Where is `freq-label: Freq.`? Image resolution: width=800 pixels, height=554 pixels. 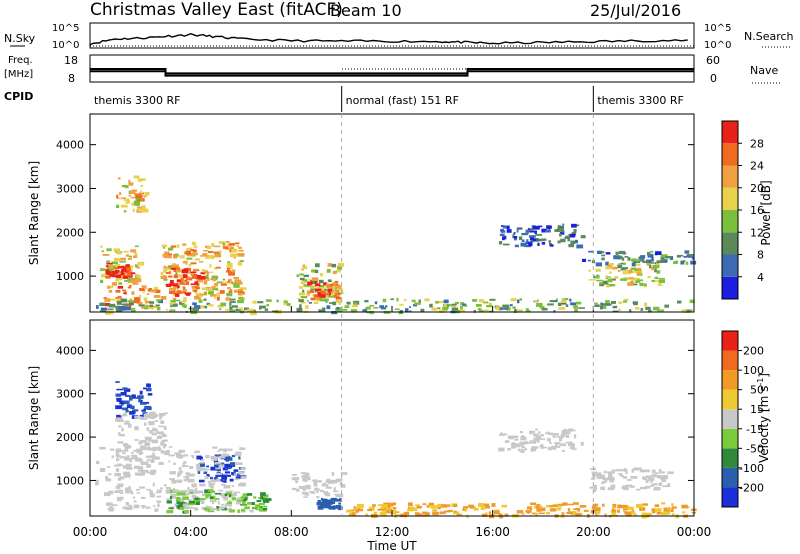 freq-label: Freq. is located at coordinates (20, 60).